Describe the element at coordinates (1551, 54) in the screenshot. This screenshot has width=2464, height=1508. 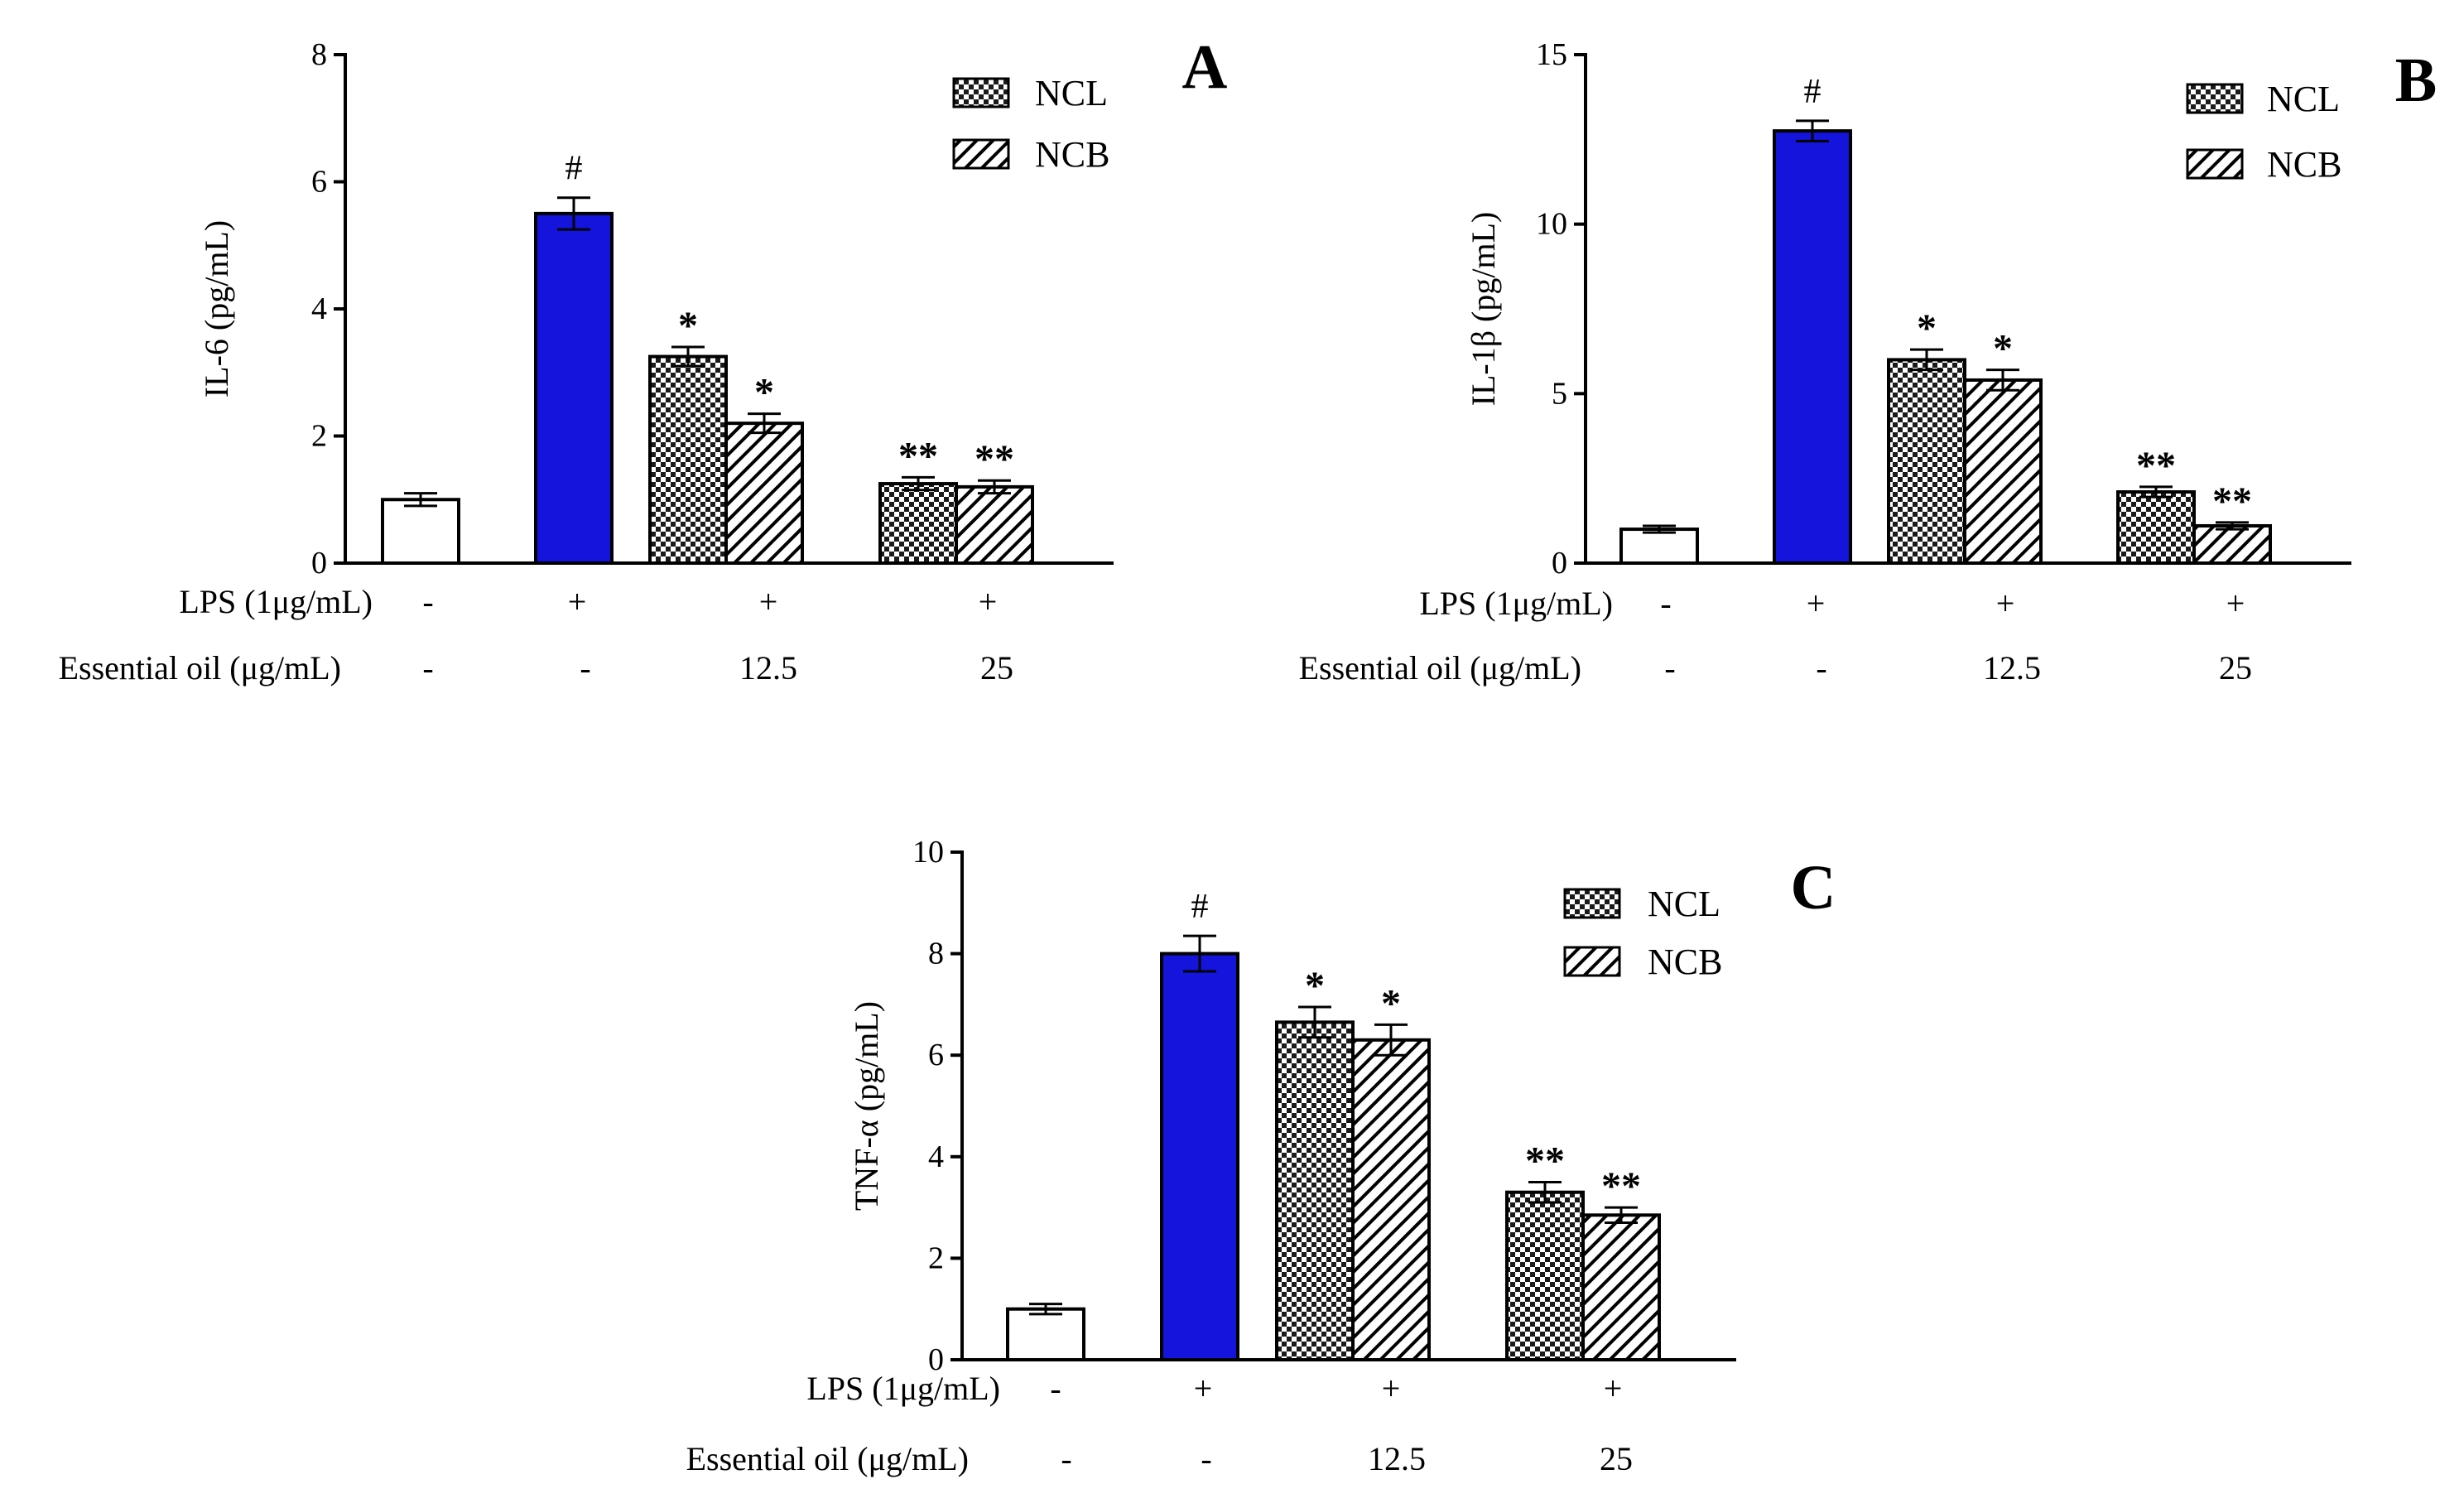
I see `y-tick-label: 15` at that location.